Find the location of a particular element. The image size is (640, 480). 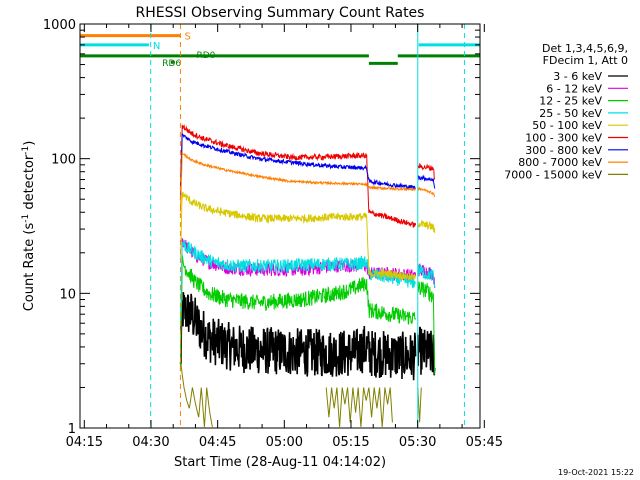

rd-label-1: RD6 is located at coordinates (171, 64).